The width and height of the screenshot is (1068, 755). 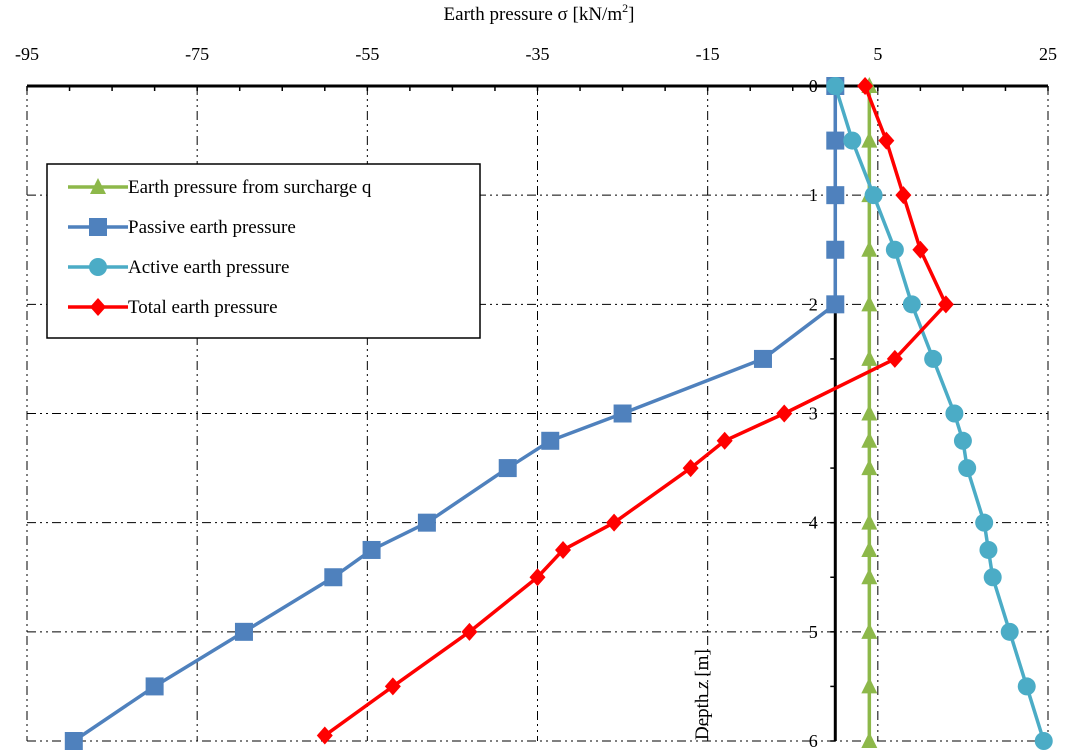 I want to click on y-tick-label: 6, so click(x=813, y=741).